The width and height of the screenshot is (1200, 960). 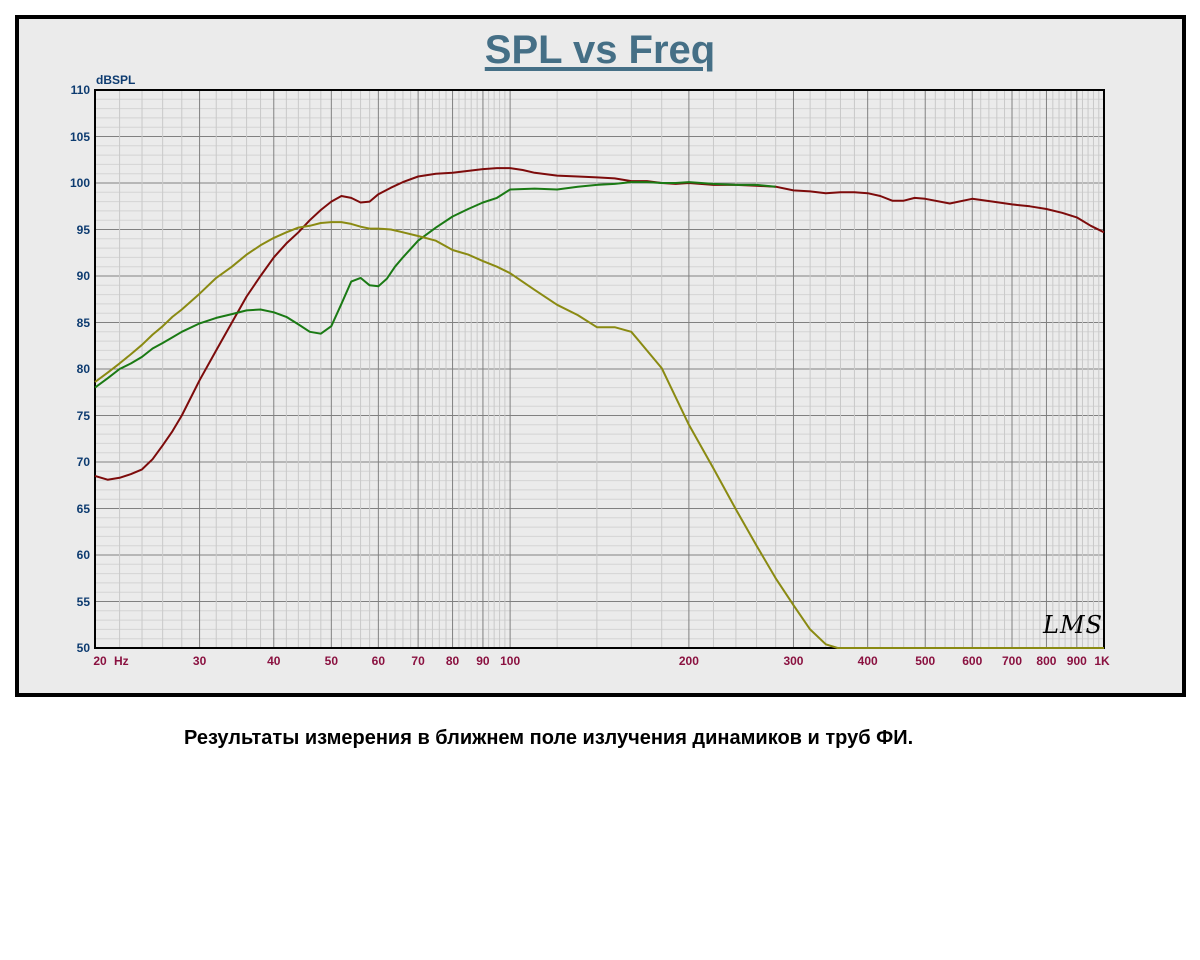 I want to click on y-tick-label: 65, so click(x=83, y=508).